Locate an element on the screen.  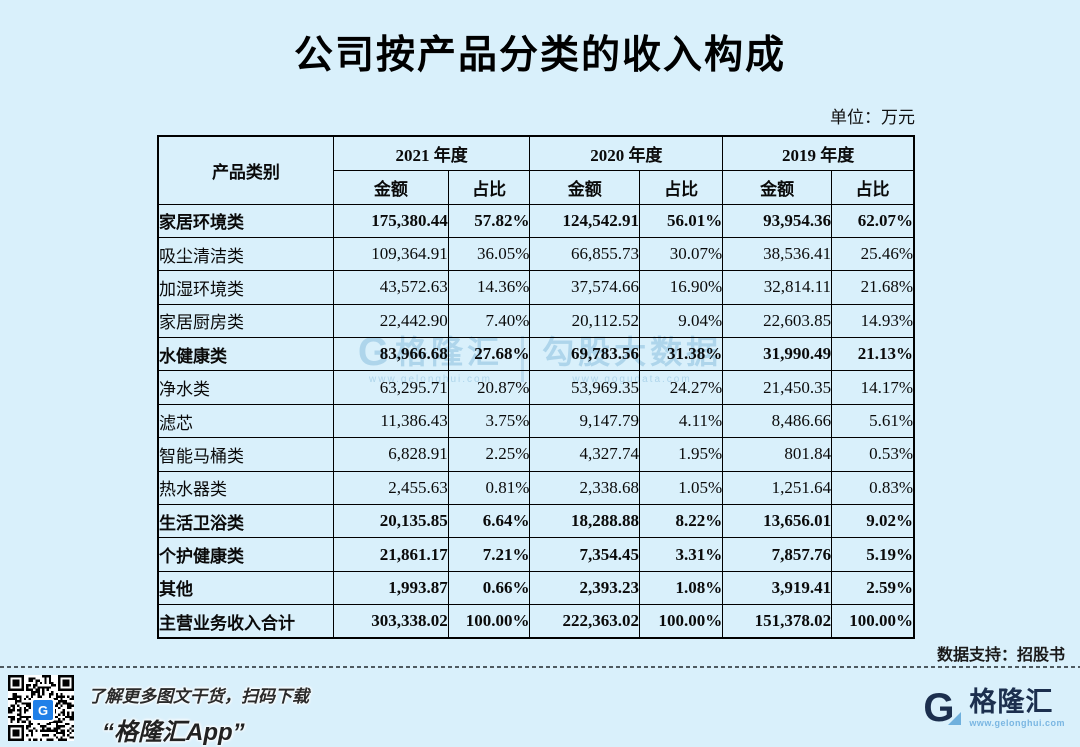
row-label: 滤芯 is located at coordinates (245, 421).